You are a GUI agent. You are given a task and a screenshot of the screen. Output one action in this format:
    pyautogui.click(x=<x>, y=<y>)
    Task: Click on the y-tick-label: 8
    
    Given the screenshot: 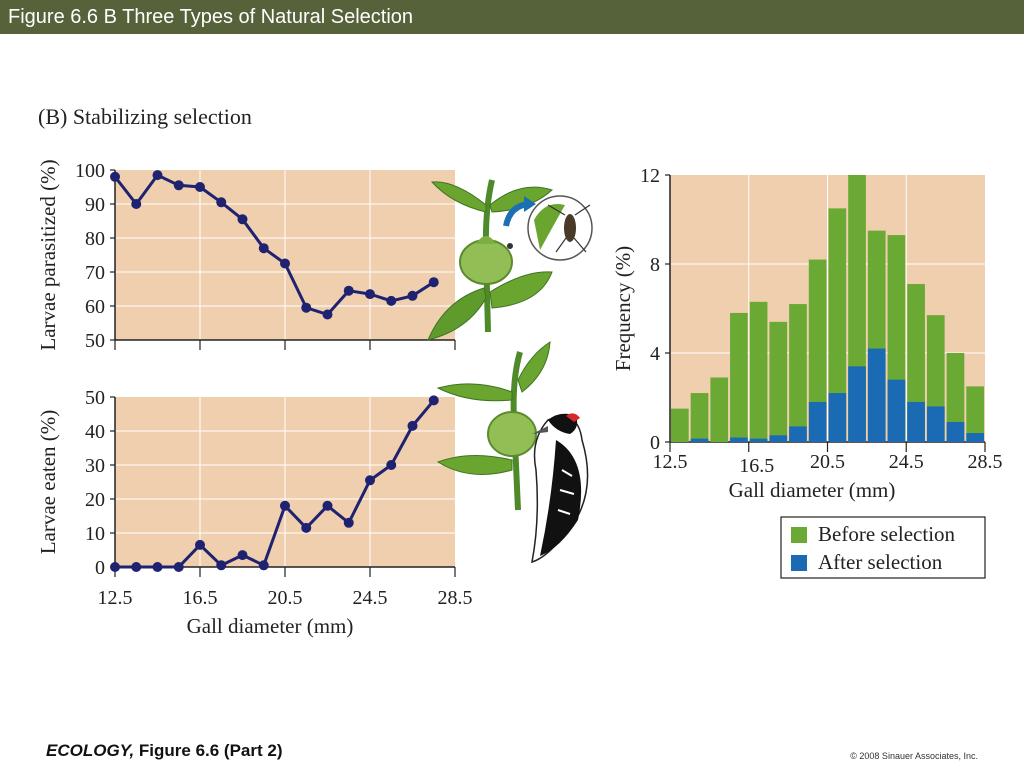 What is the action you would take?
    pyautogui.click(x=655, y=265)
    